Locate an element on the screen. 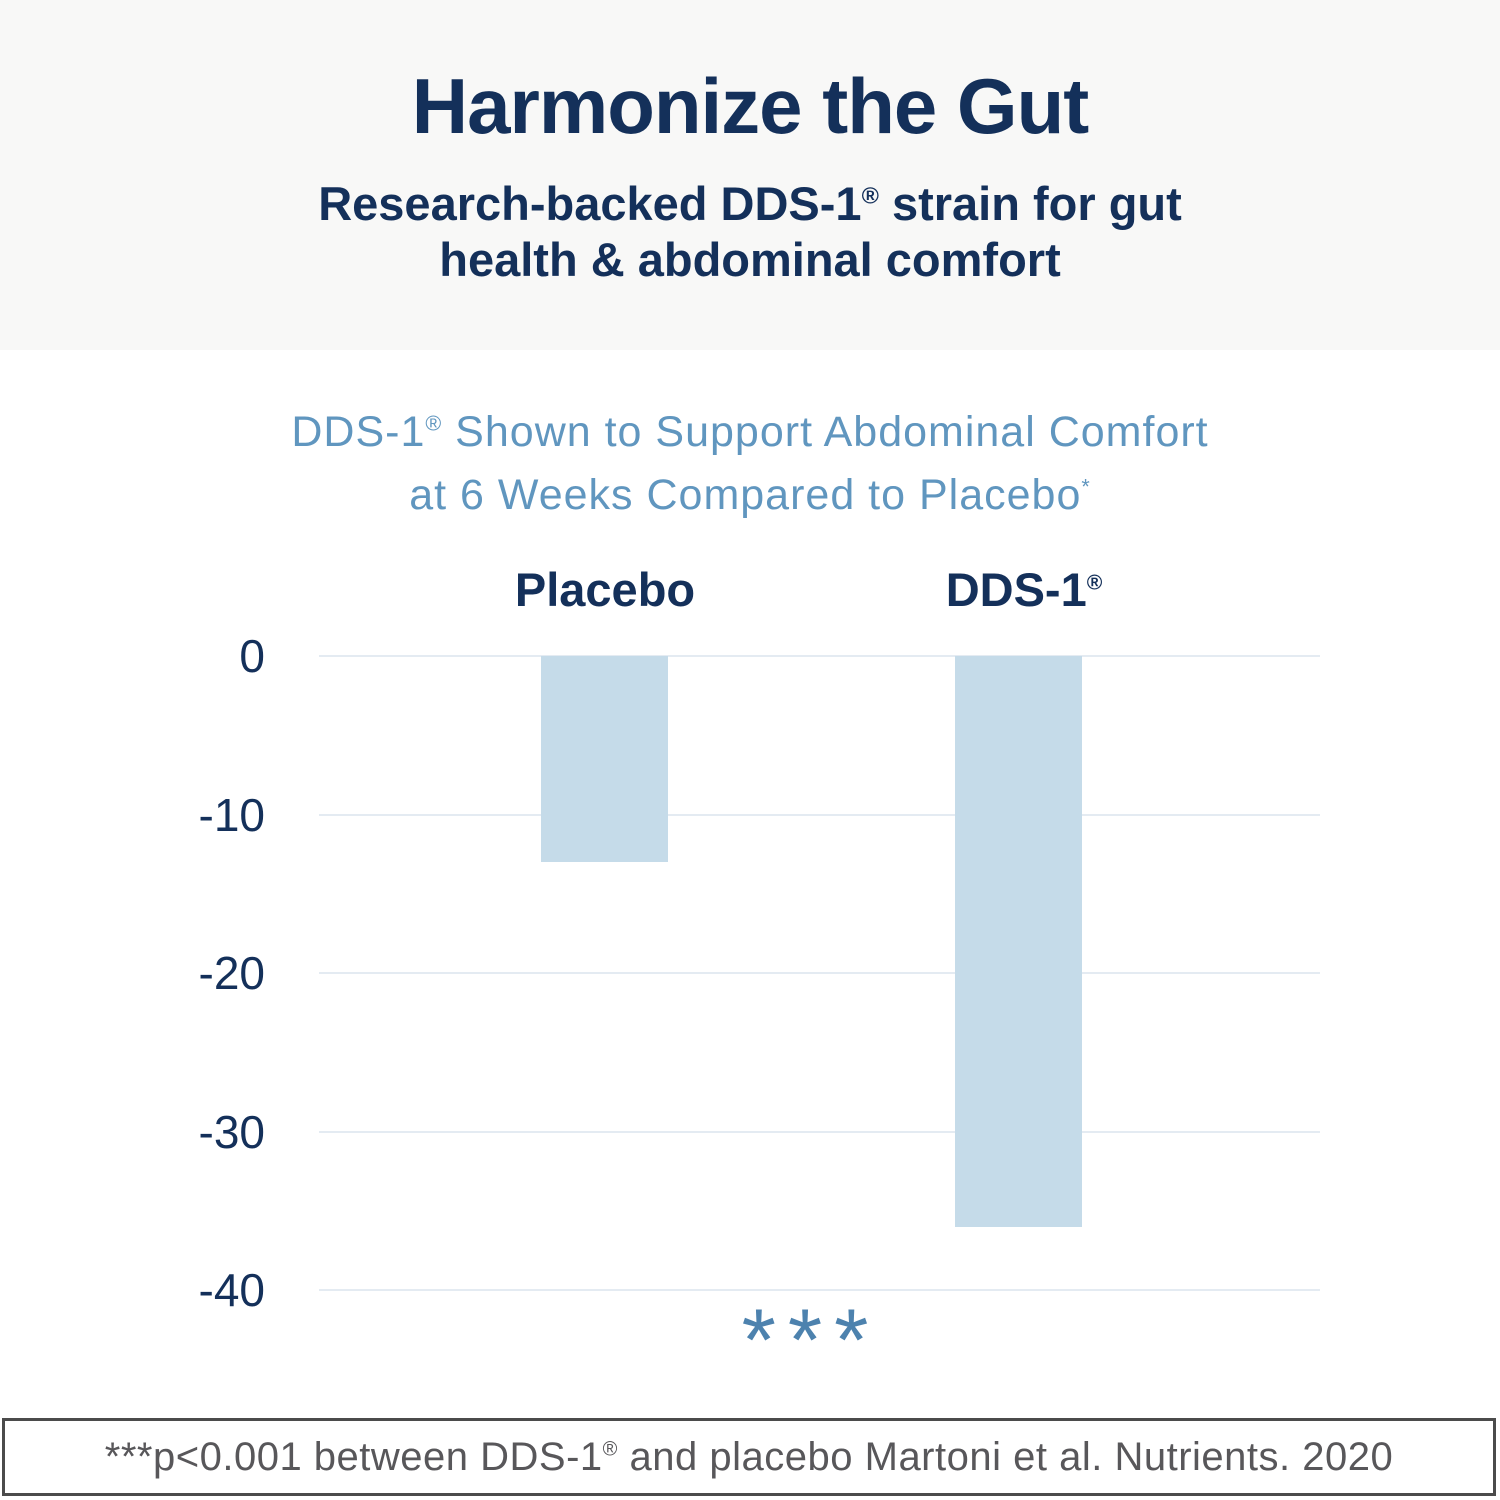 This screenshot has width=1500, height=1500. subtitle-line1-pre: Research-backed DDS-1 is located at coordinates (590, 203).